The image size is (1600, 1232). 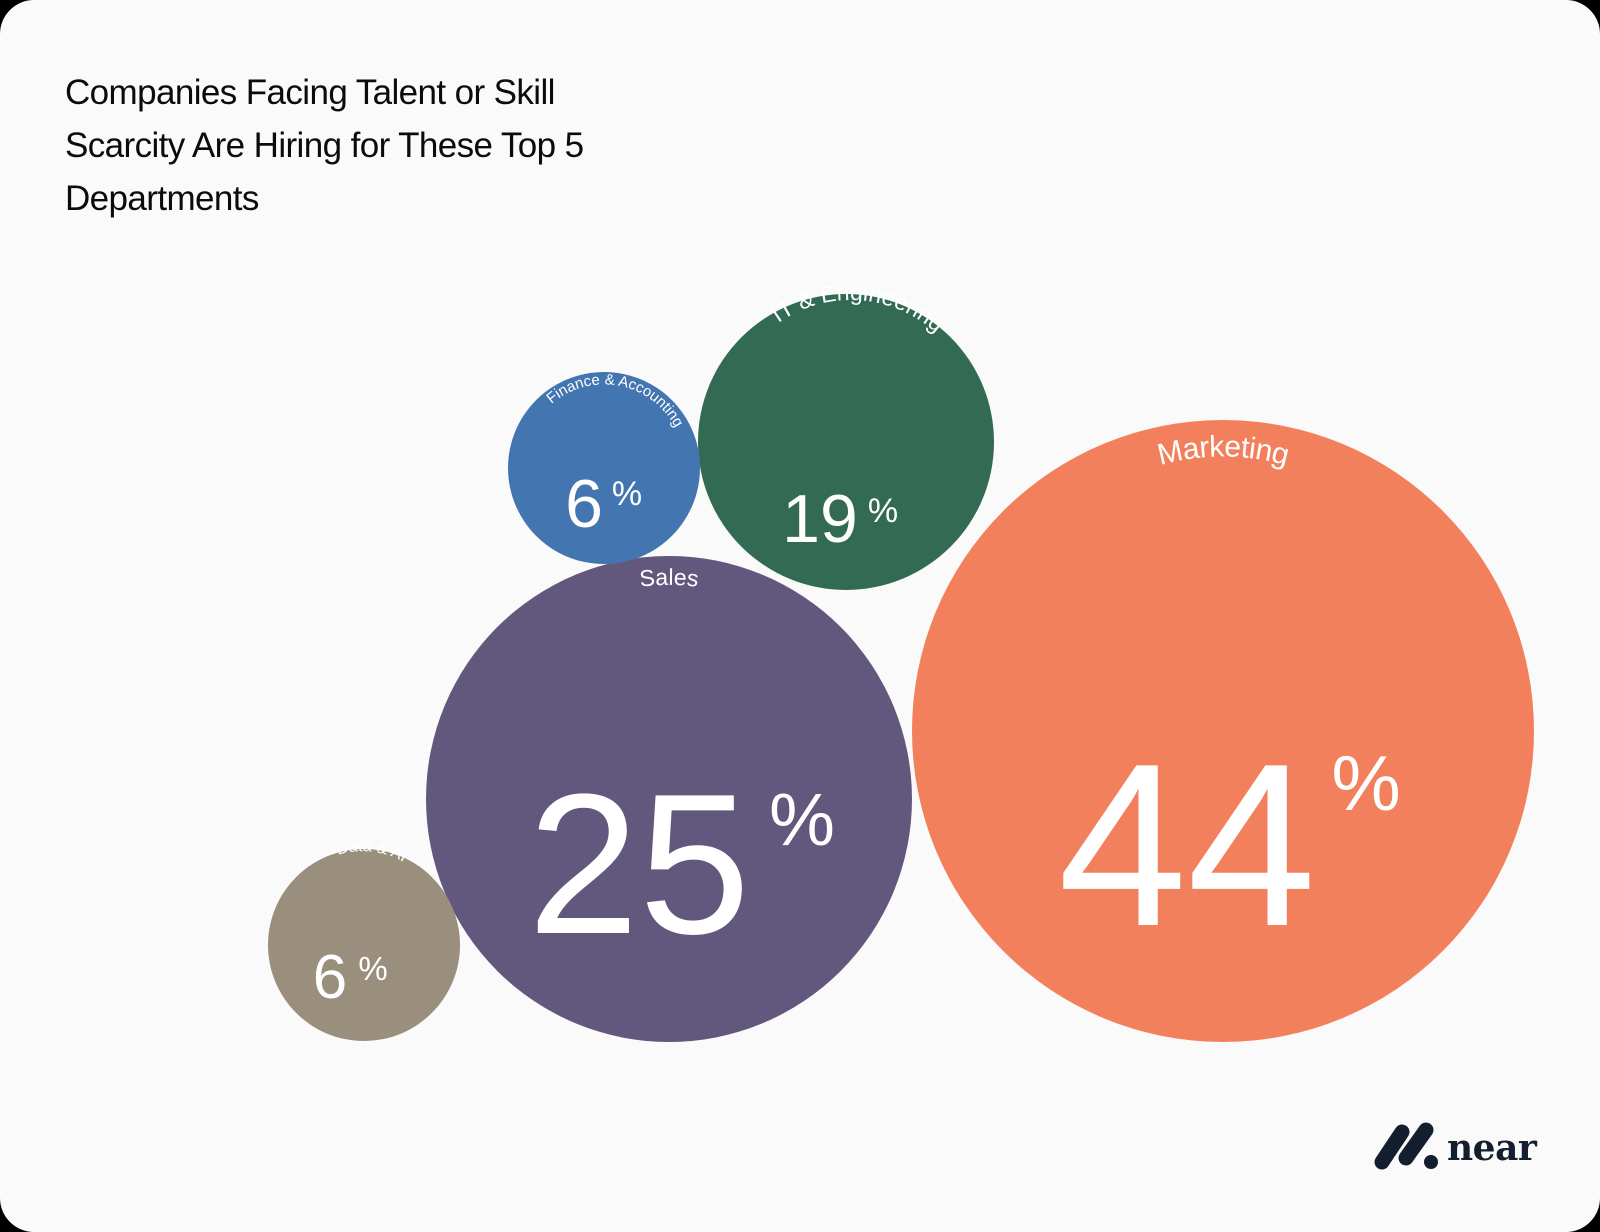 What do you see at coordinates (802, 819) in the screenshot?
I see `bubble-sales-unit: %` at bounding box center [802, 819].